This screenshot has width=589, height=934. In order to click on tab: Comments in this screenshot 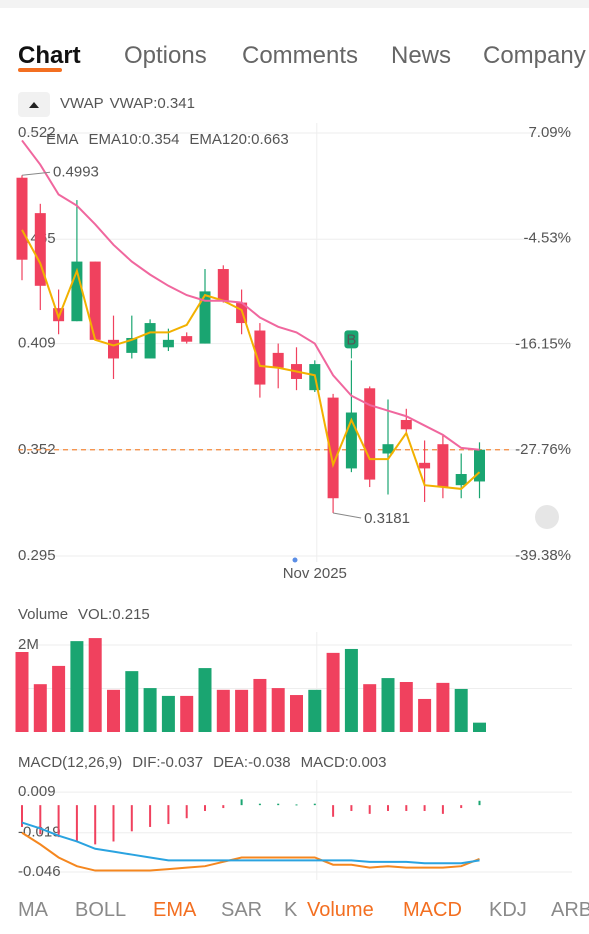, I will do `click(300, 55)`.